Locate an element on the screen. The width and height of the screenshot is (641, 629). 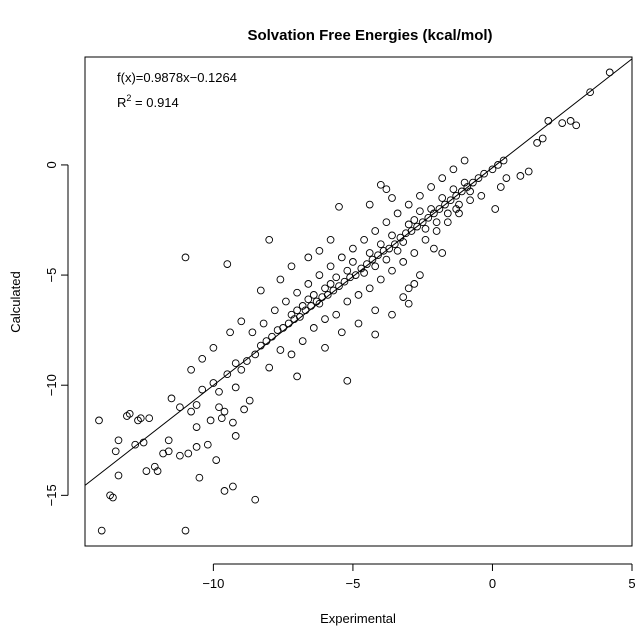
y-tick-label: 0 is located at coordinates (51, 164).